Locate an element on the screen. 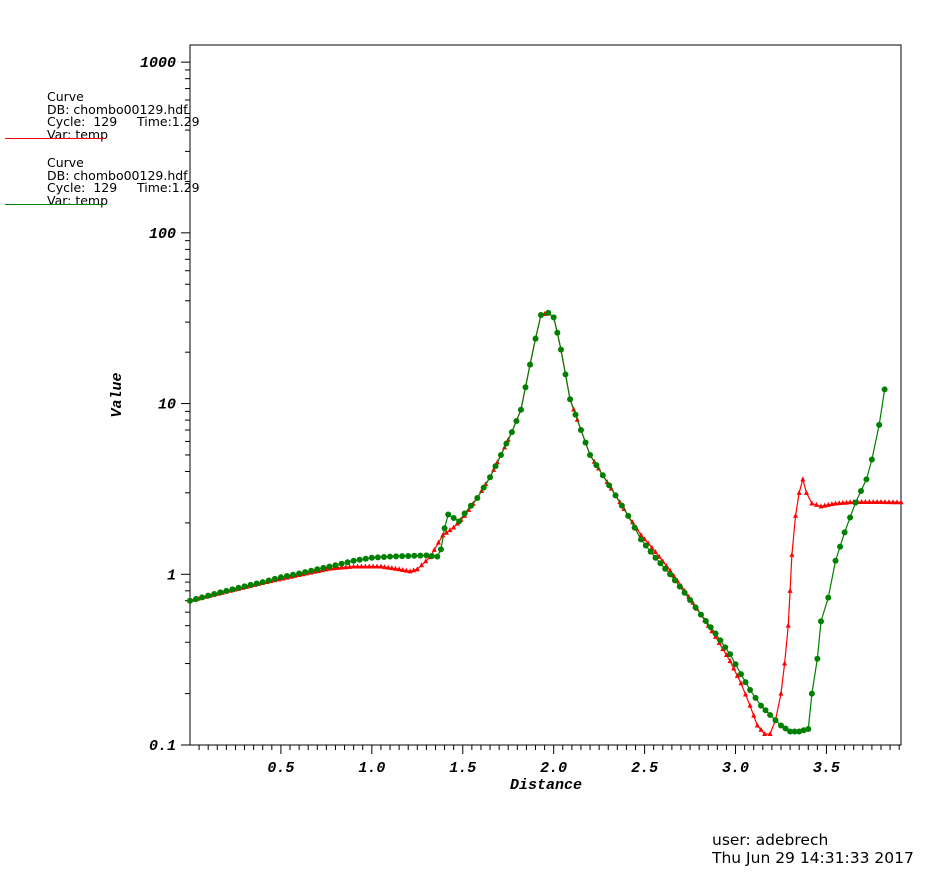 The width and height of the screenshot is (950, 878). x-tick-label: 2.5 is located at coordinates (644, 768).